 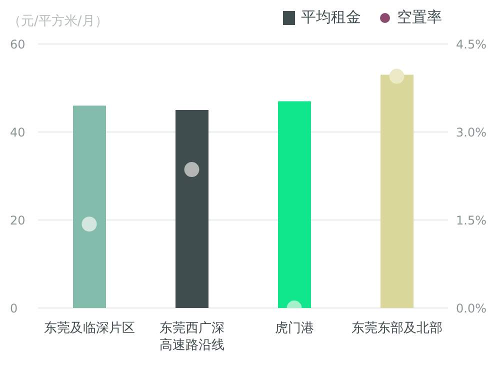 I want to click on y-tick-label: 0, so click(x=14, y=308).